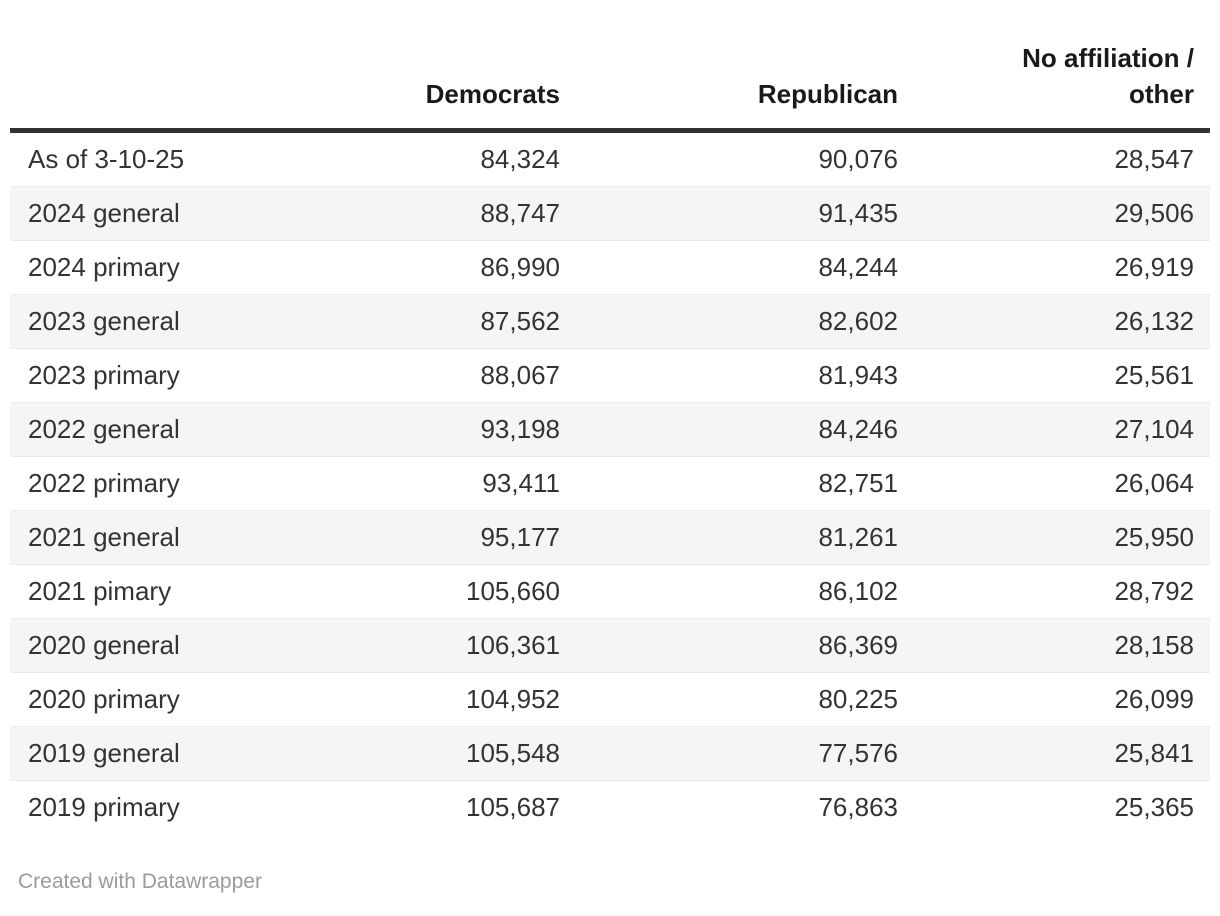 The image size is (1220, 916). I want to click on table-row: 2024 primary 86,990 84,244 26,919, so click(610, 267).